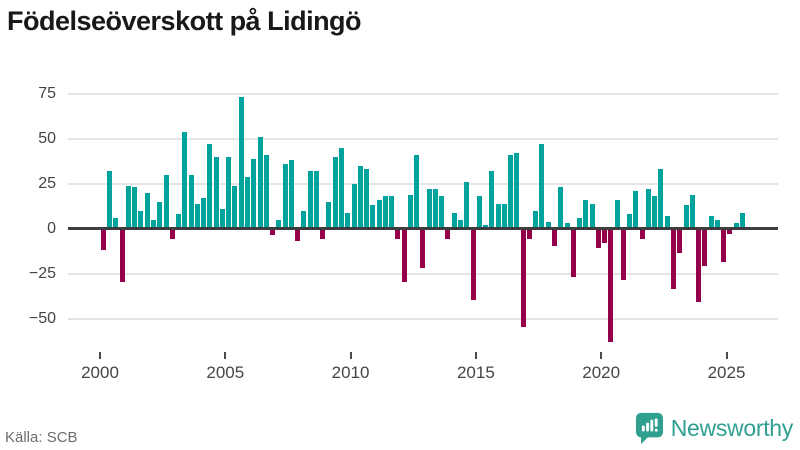  I want to click on x-tick-label: 2025, so click(726, 372).